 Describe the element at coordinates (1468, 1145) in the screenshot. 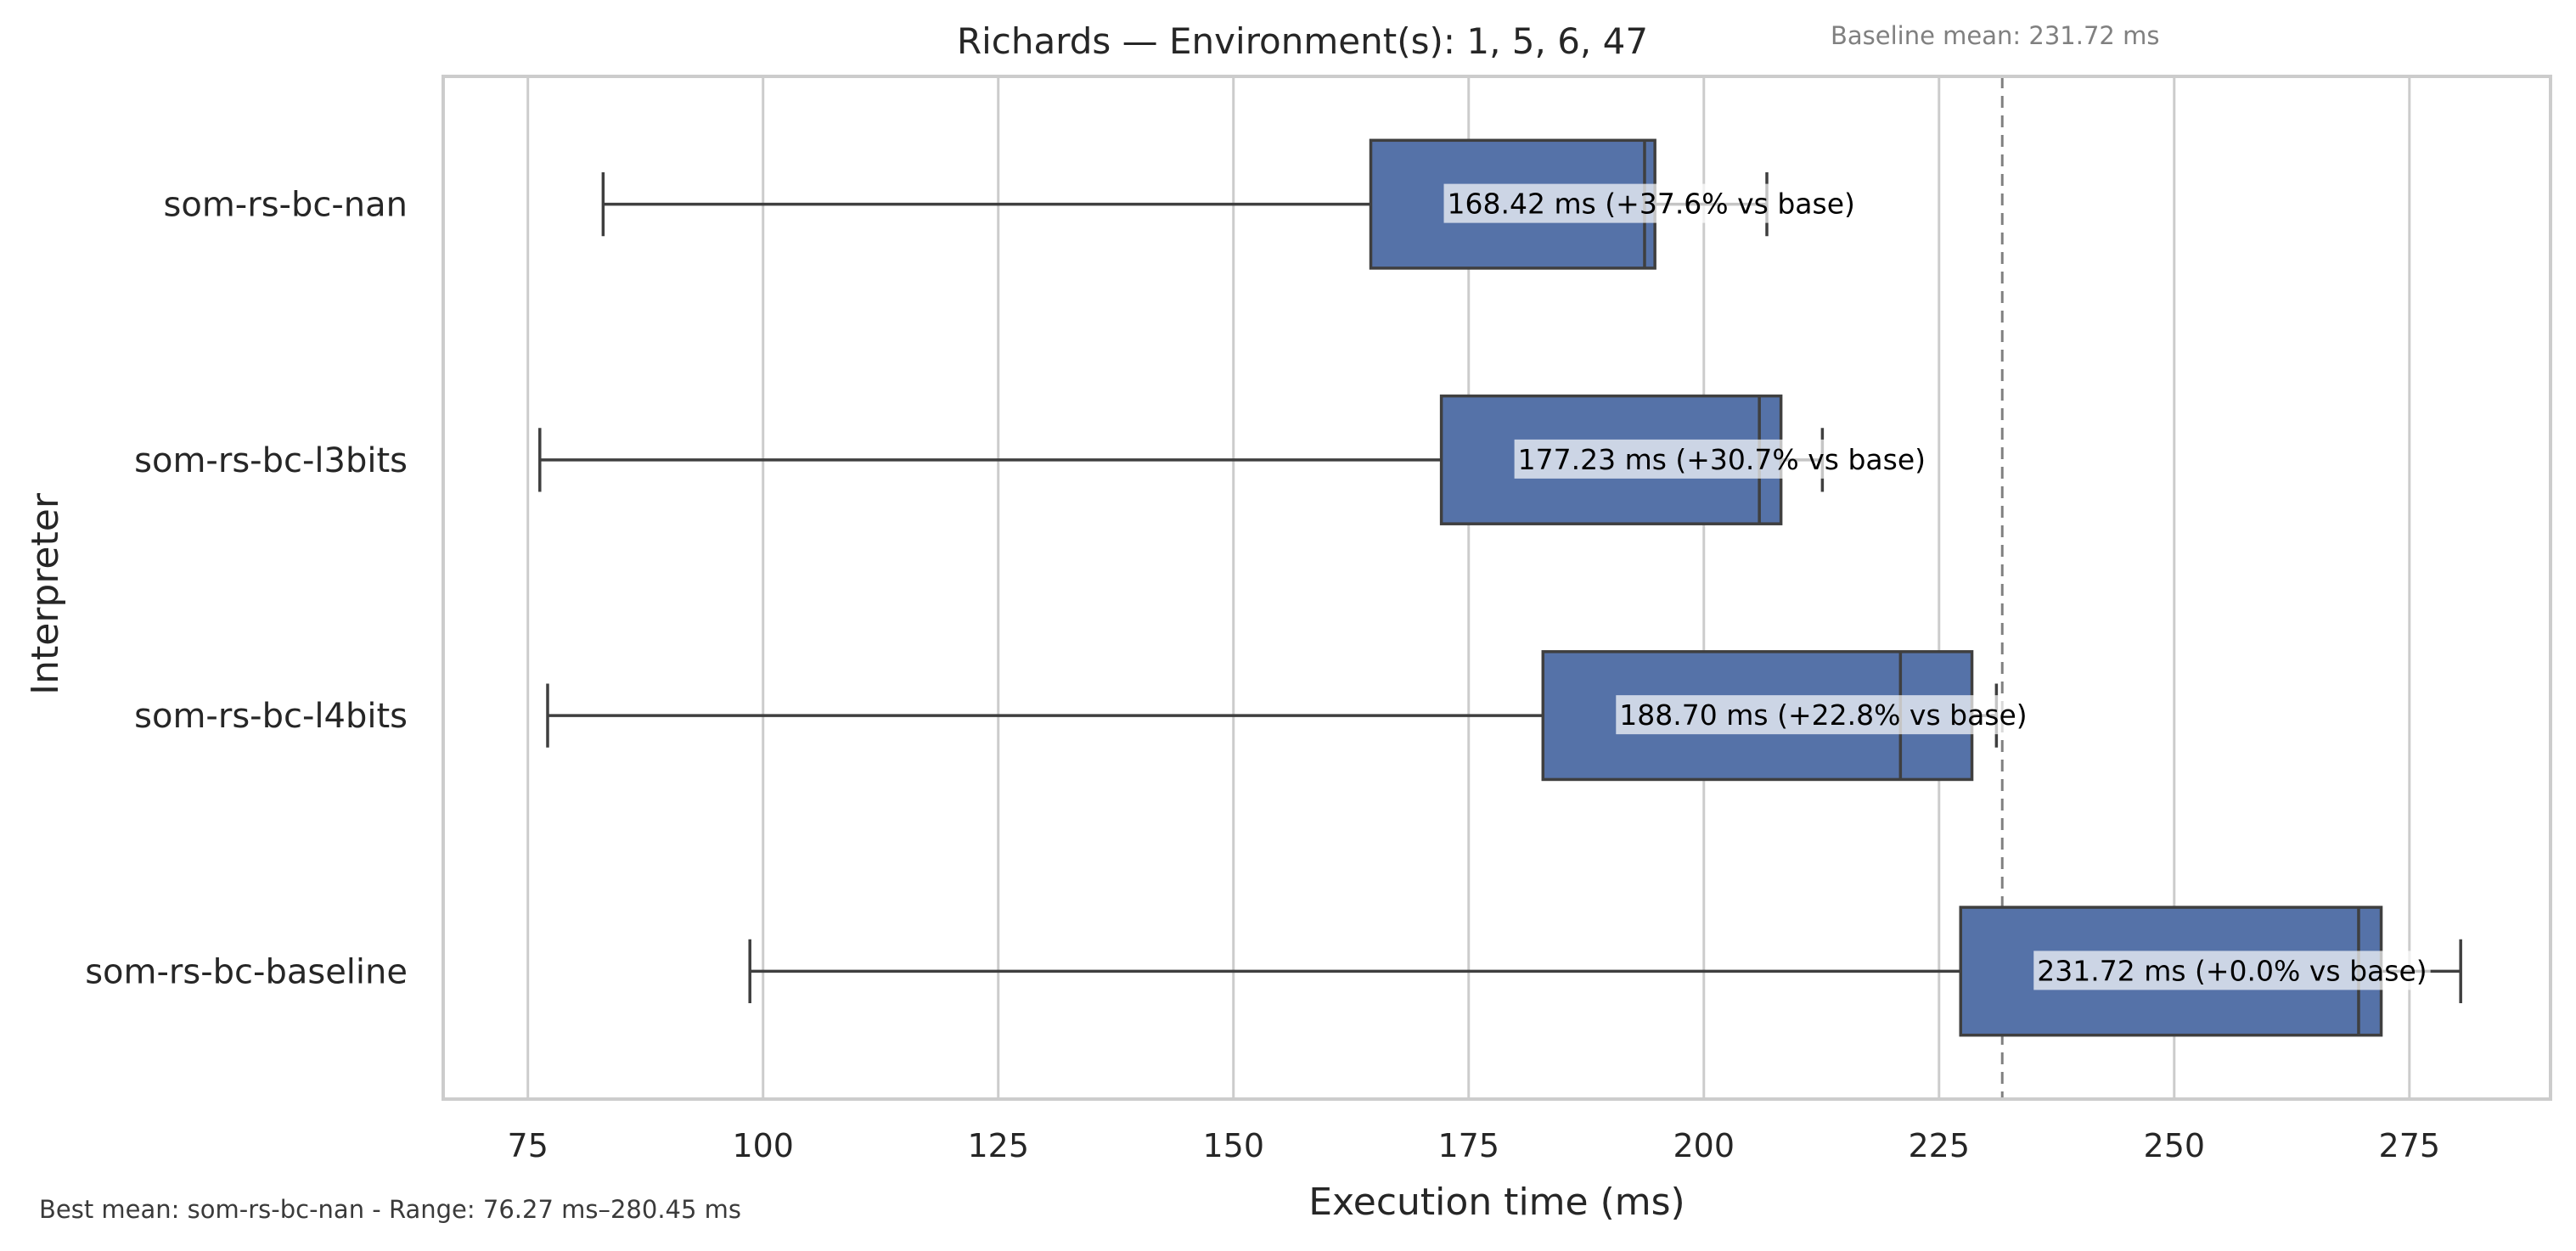

I see `x-tick-label: 175` at that location.